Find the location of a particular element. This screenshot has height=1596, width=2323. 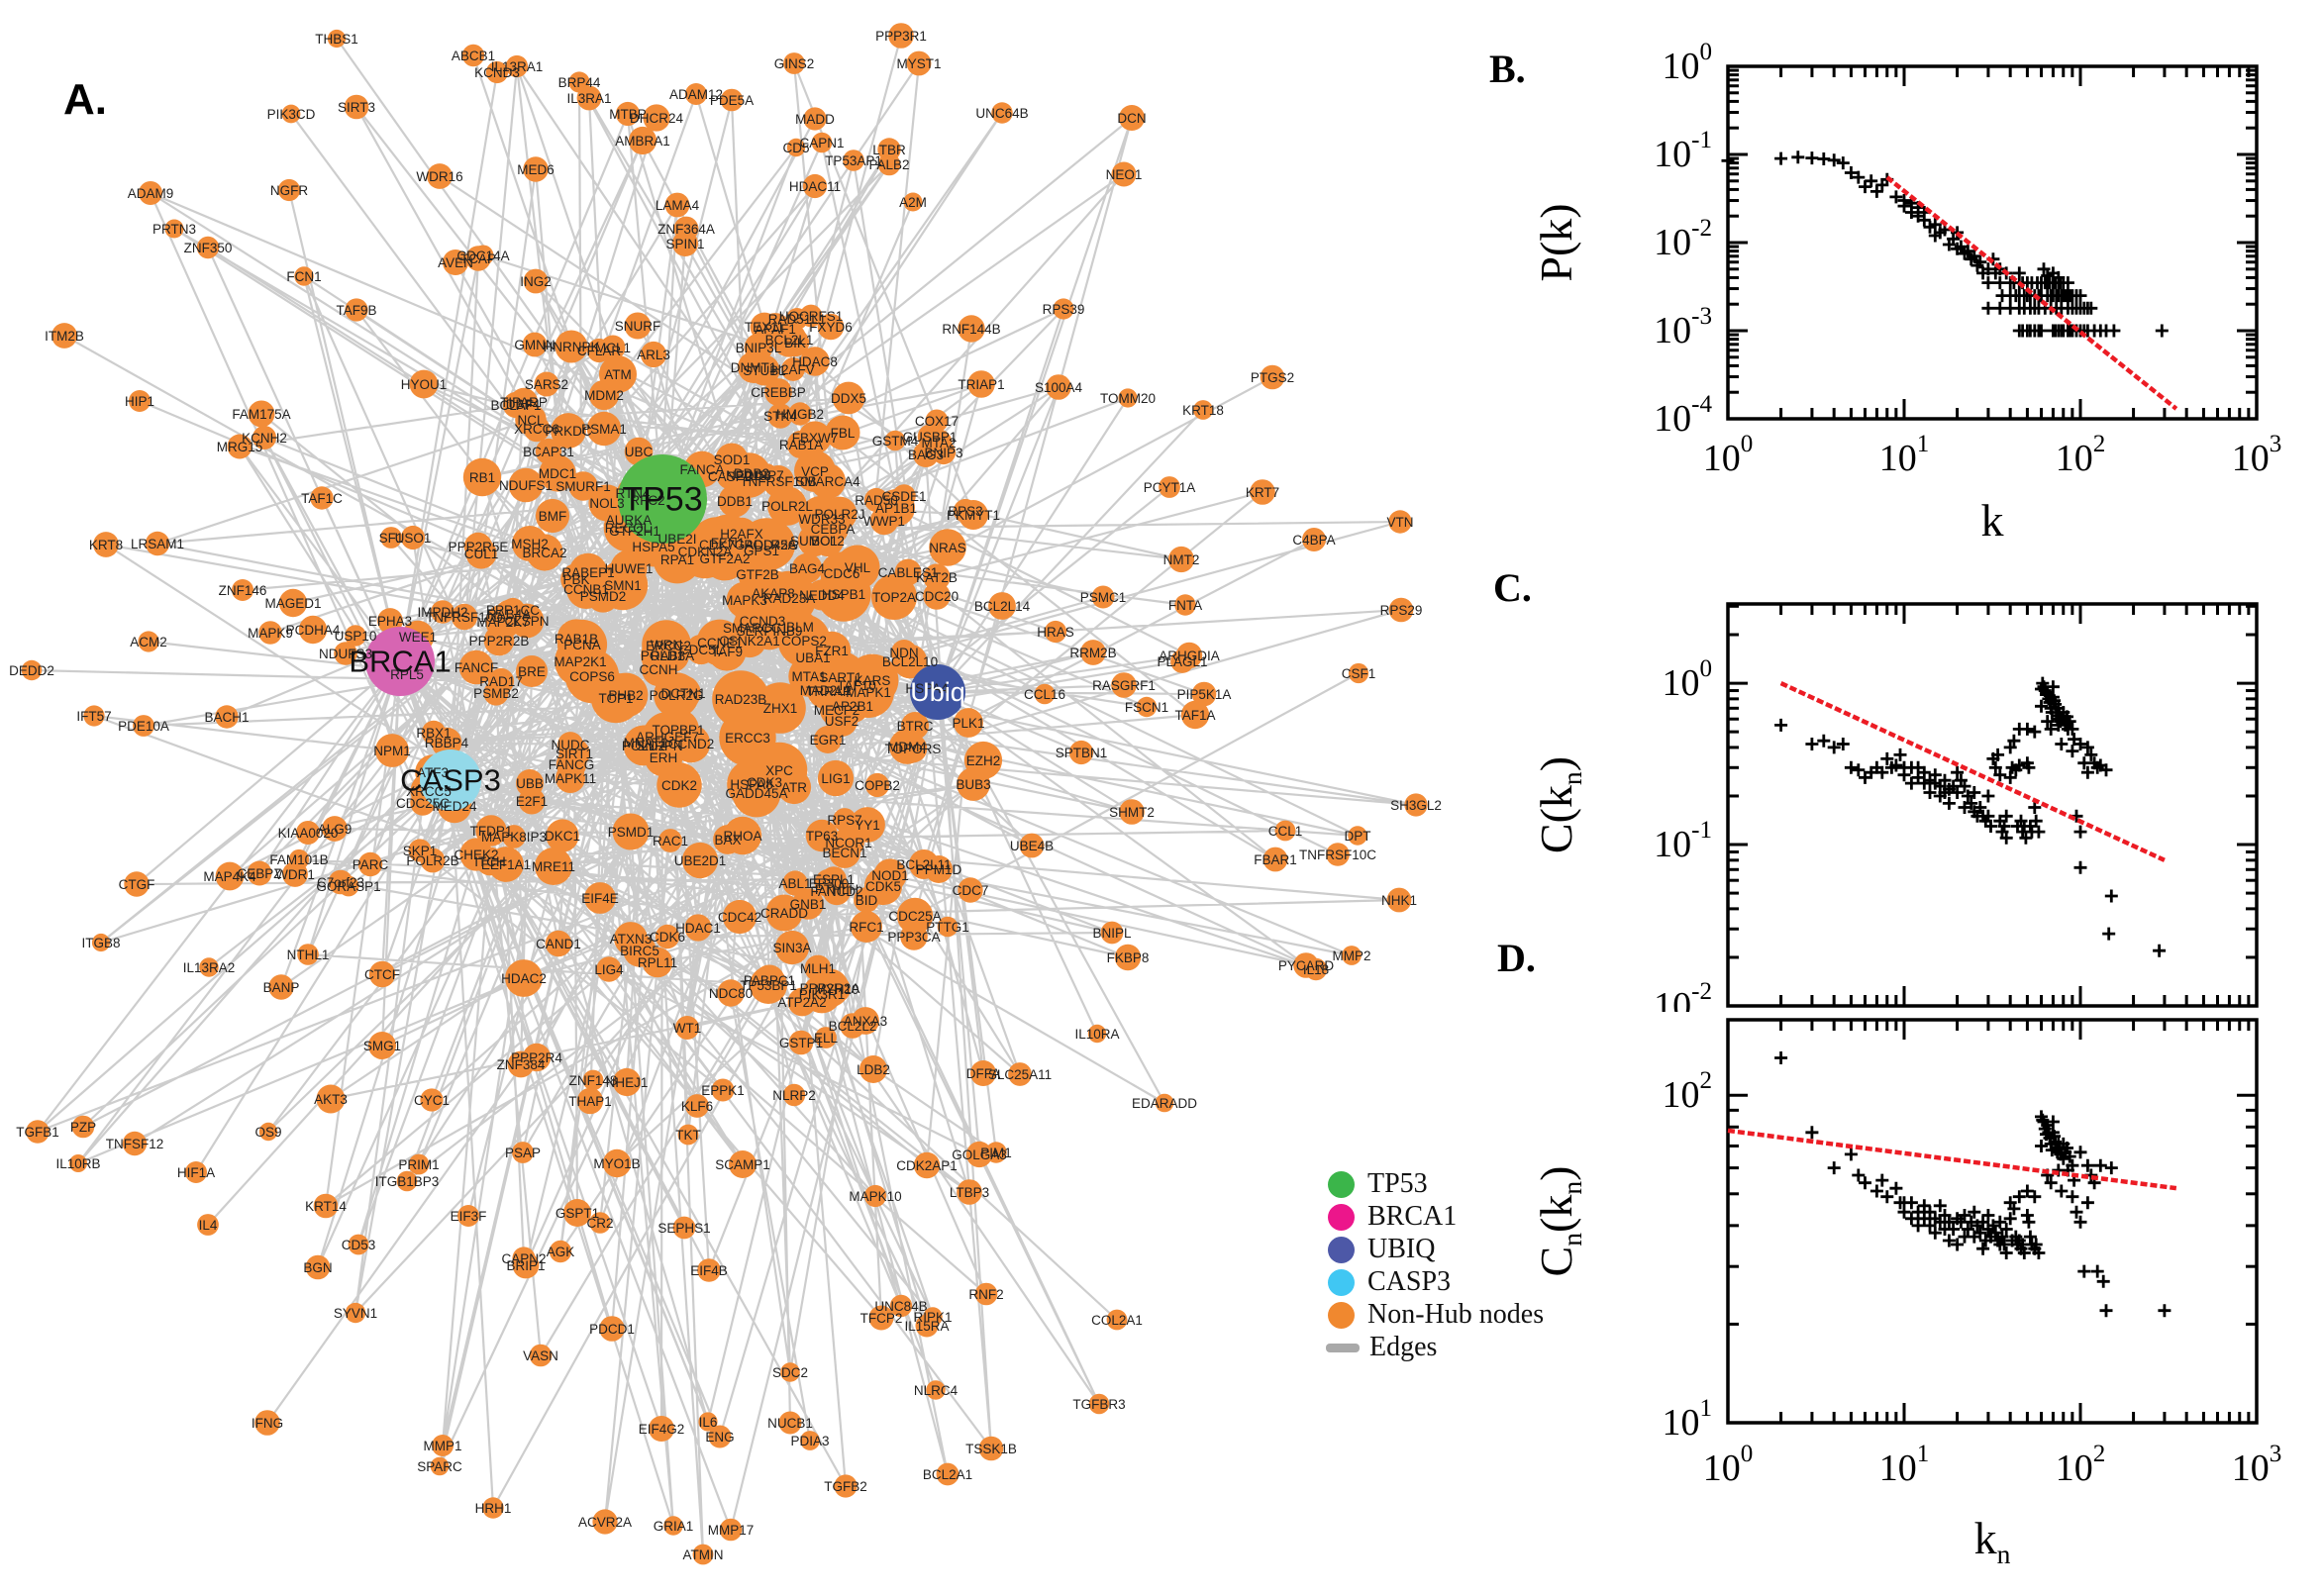

network-node-label: MYO1B is located at coordinates (616, 1164).